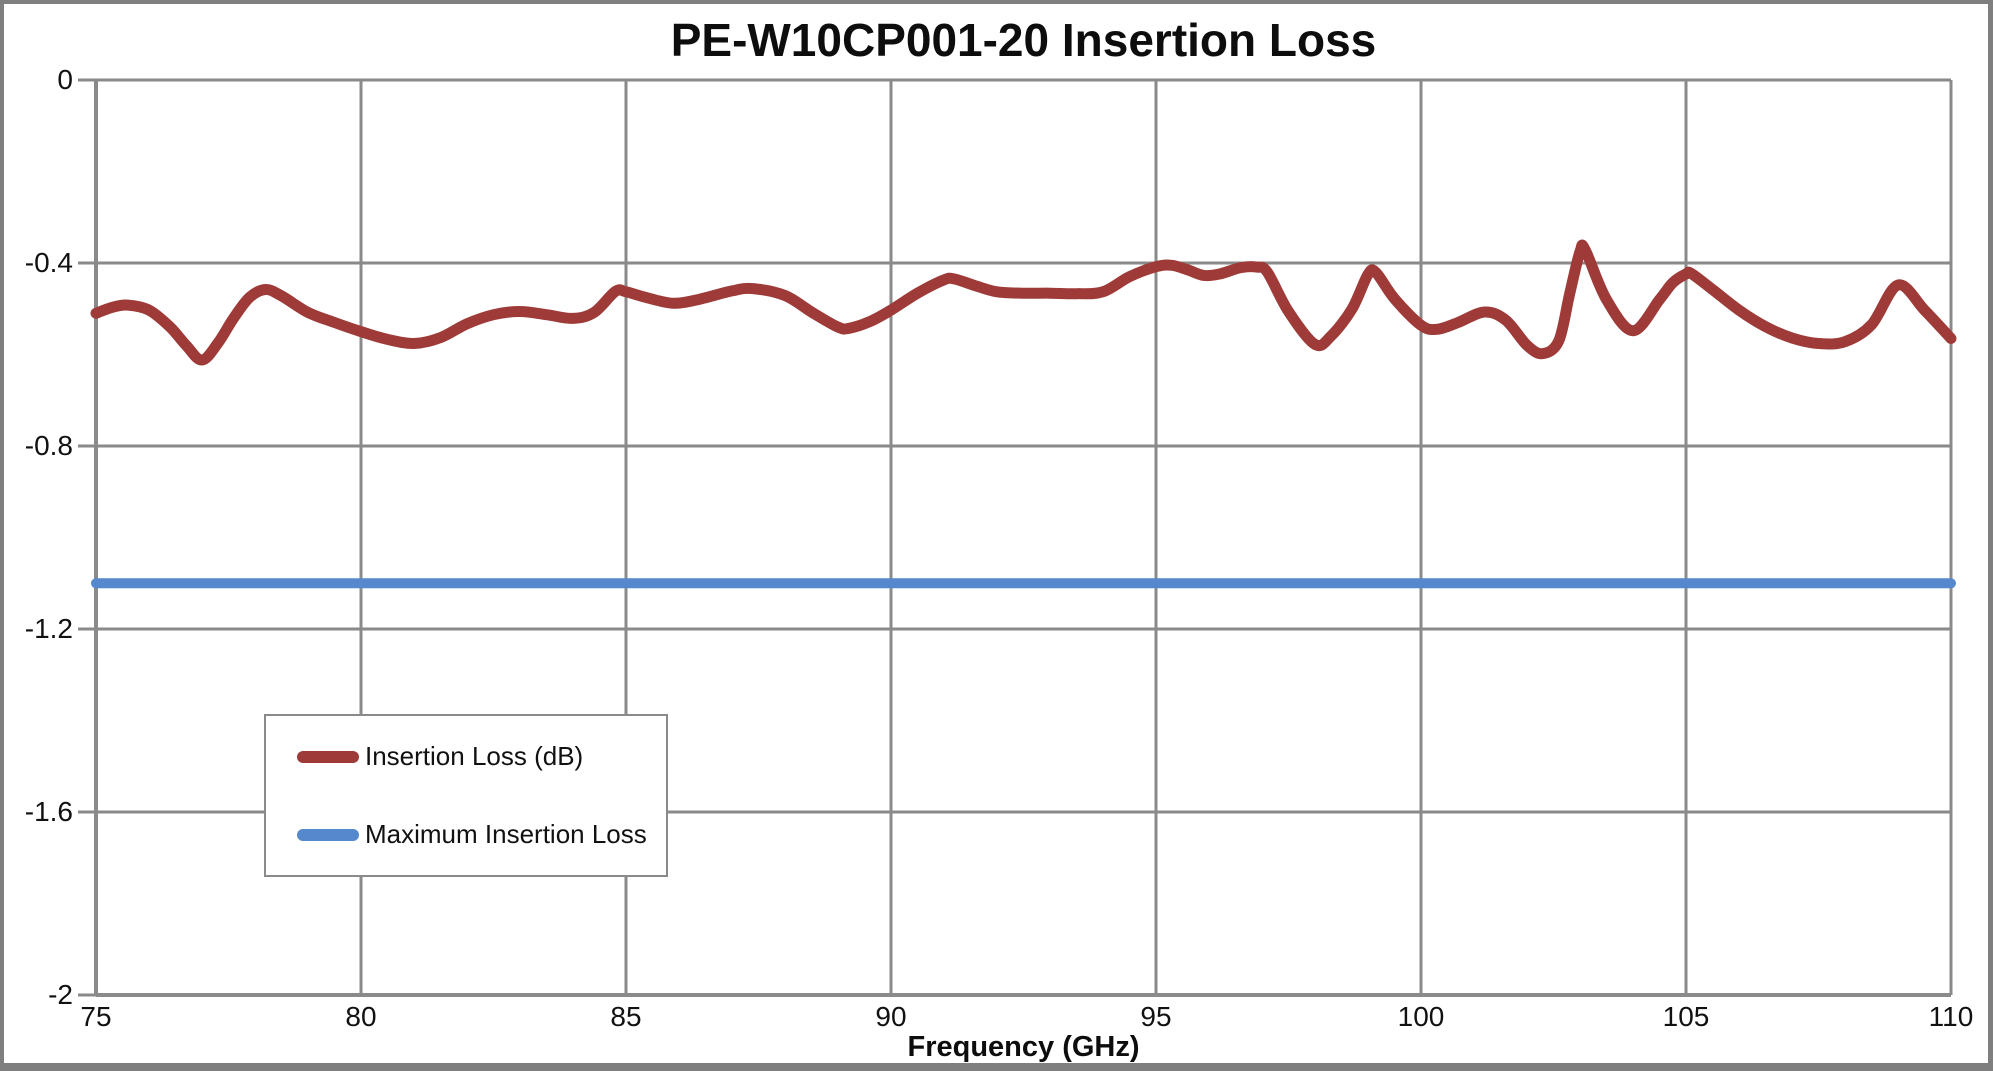 This screenshot has width=1993, height=1071. What do you see at coordinates (361, 1016) in the screenshot?
I see `x-tick-label: 80` at bounding box center [361, 1016].